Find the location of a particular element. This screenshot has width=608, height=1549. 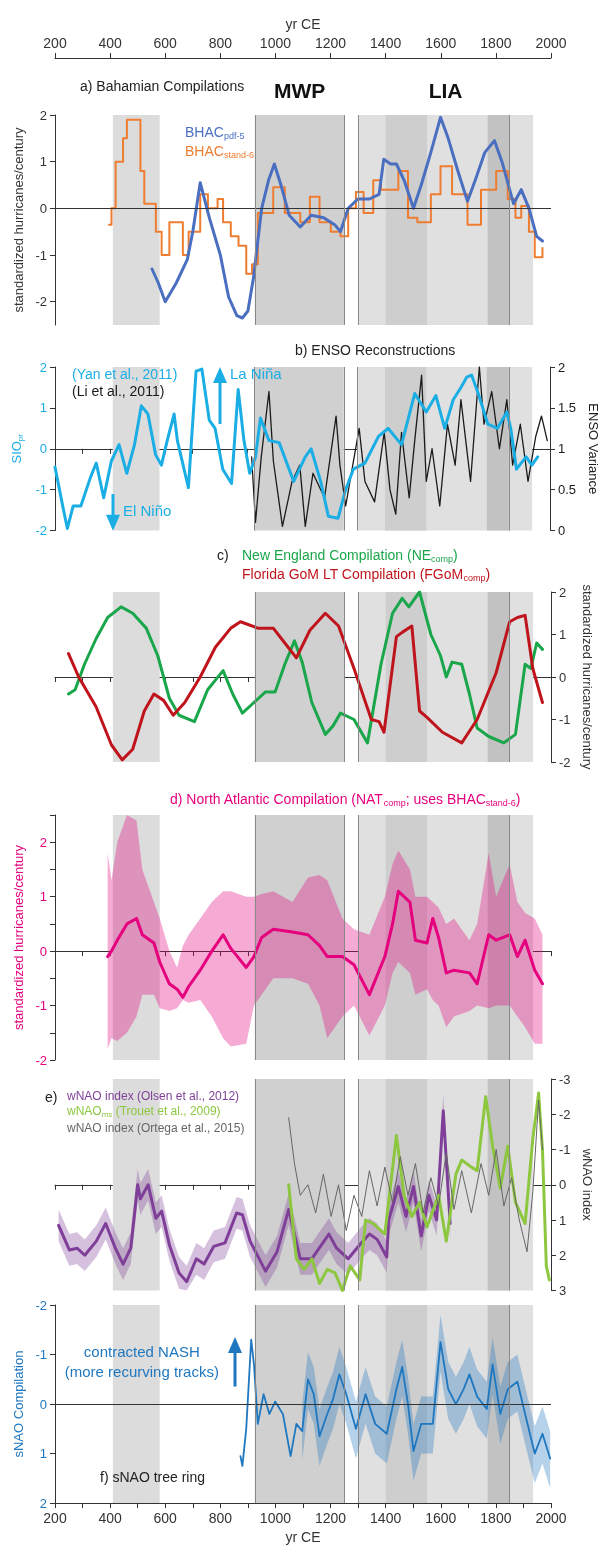

annotation: El Niño is located at coordinates (147, 510).